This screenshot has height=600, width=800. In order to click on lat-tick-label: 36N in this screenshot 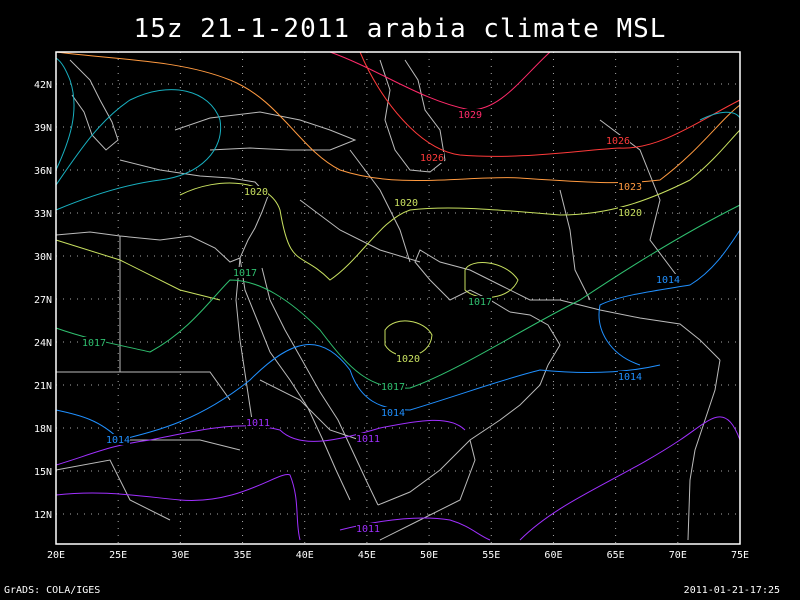, I will do `click(43, 171)`.